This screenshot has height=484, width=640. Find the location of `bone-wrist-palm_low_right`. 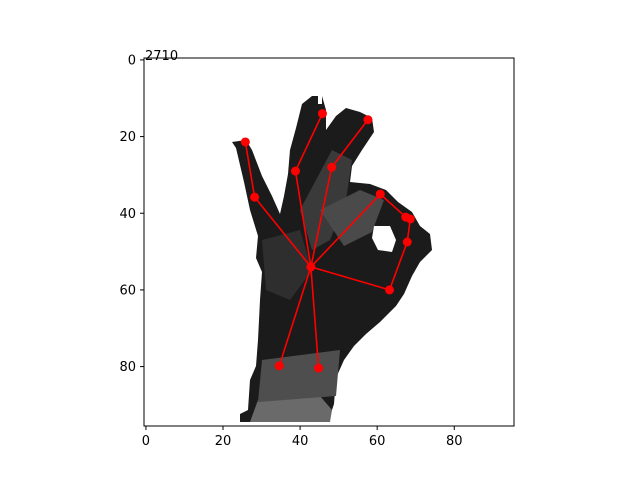

bone-wrist-palm_low_right is located at coordinates (315, 317).